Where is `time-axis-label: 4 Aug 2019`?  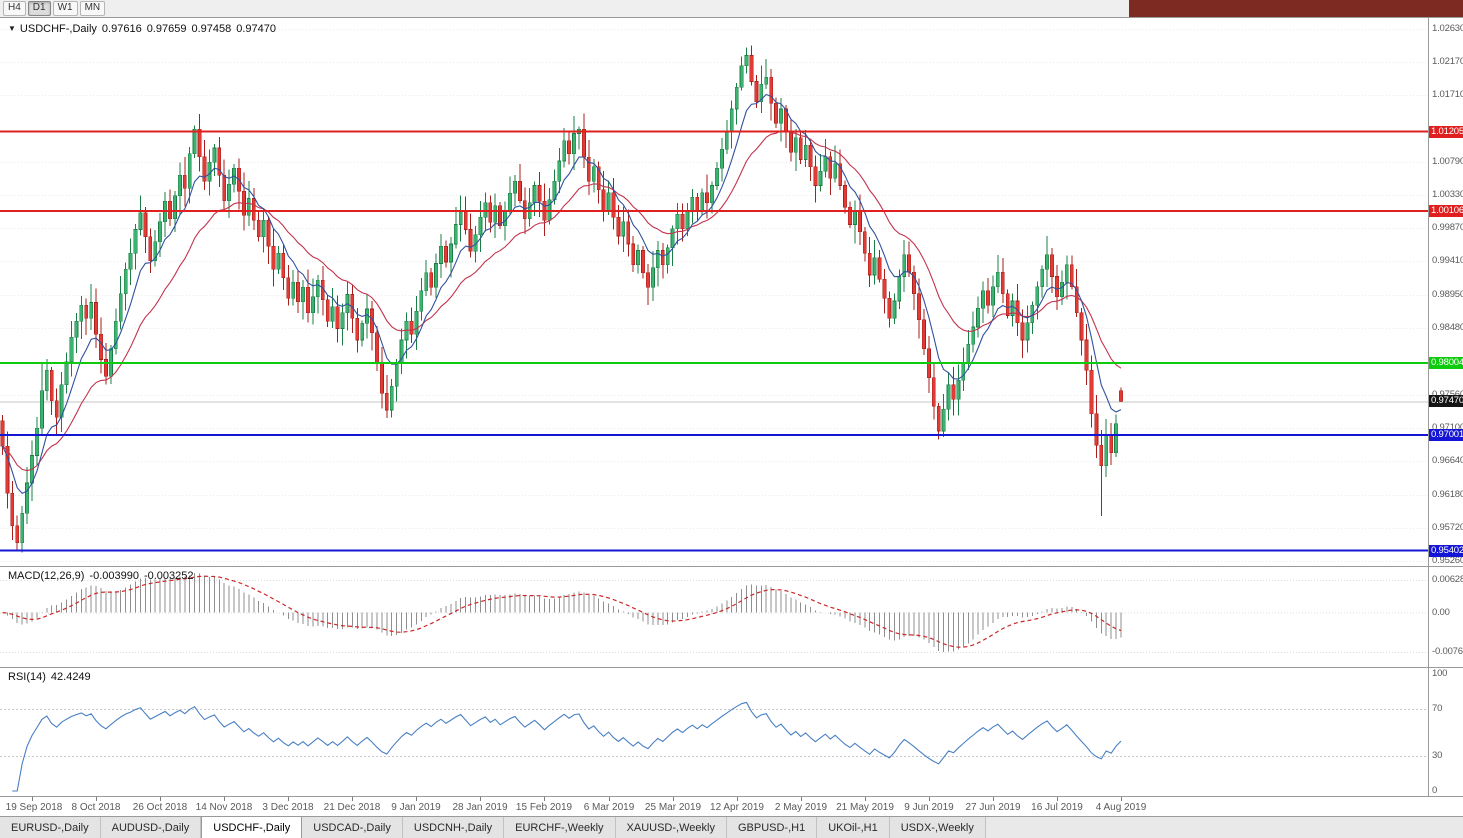 time-axis-label: 4 Aug 2019 is located at coordinates (1121, 807).